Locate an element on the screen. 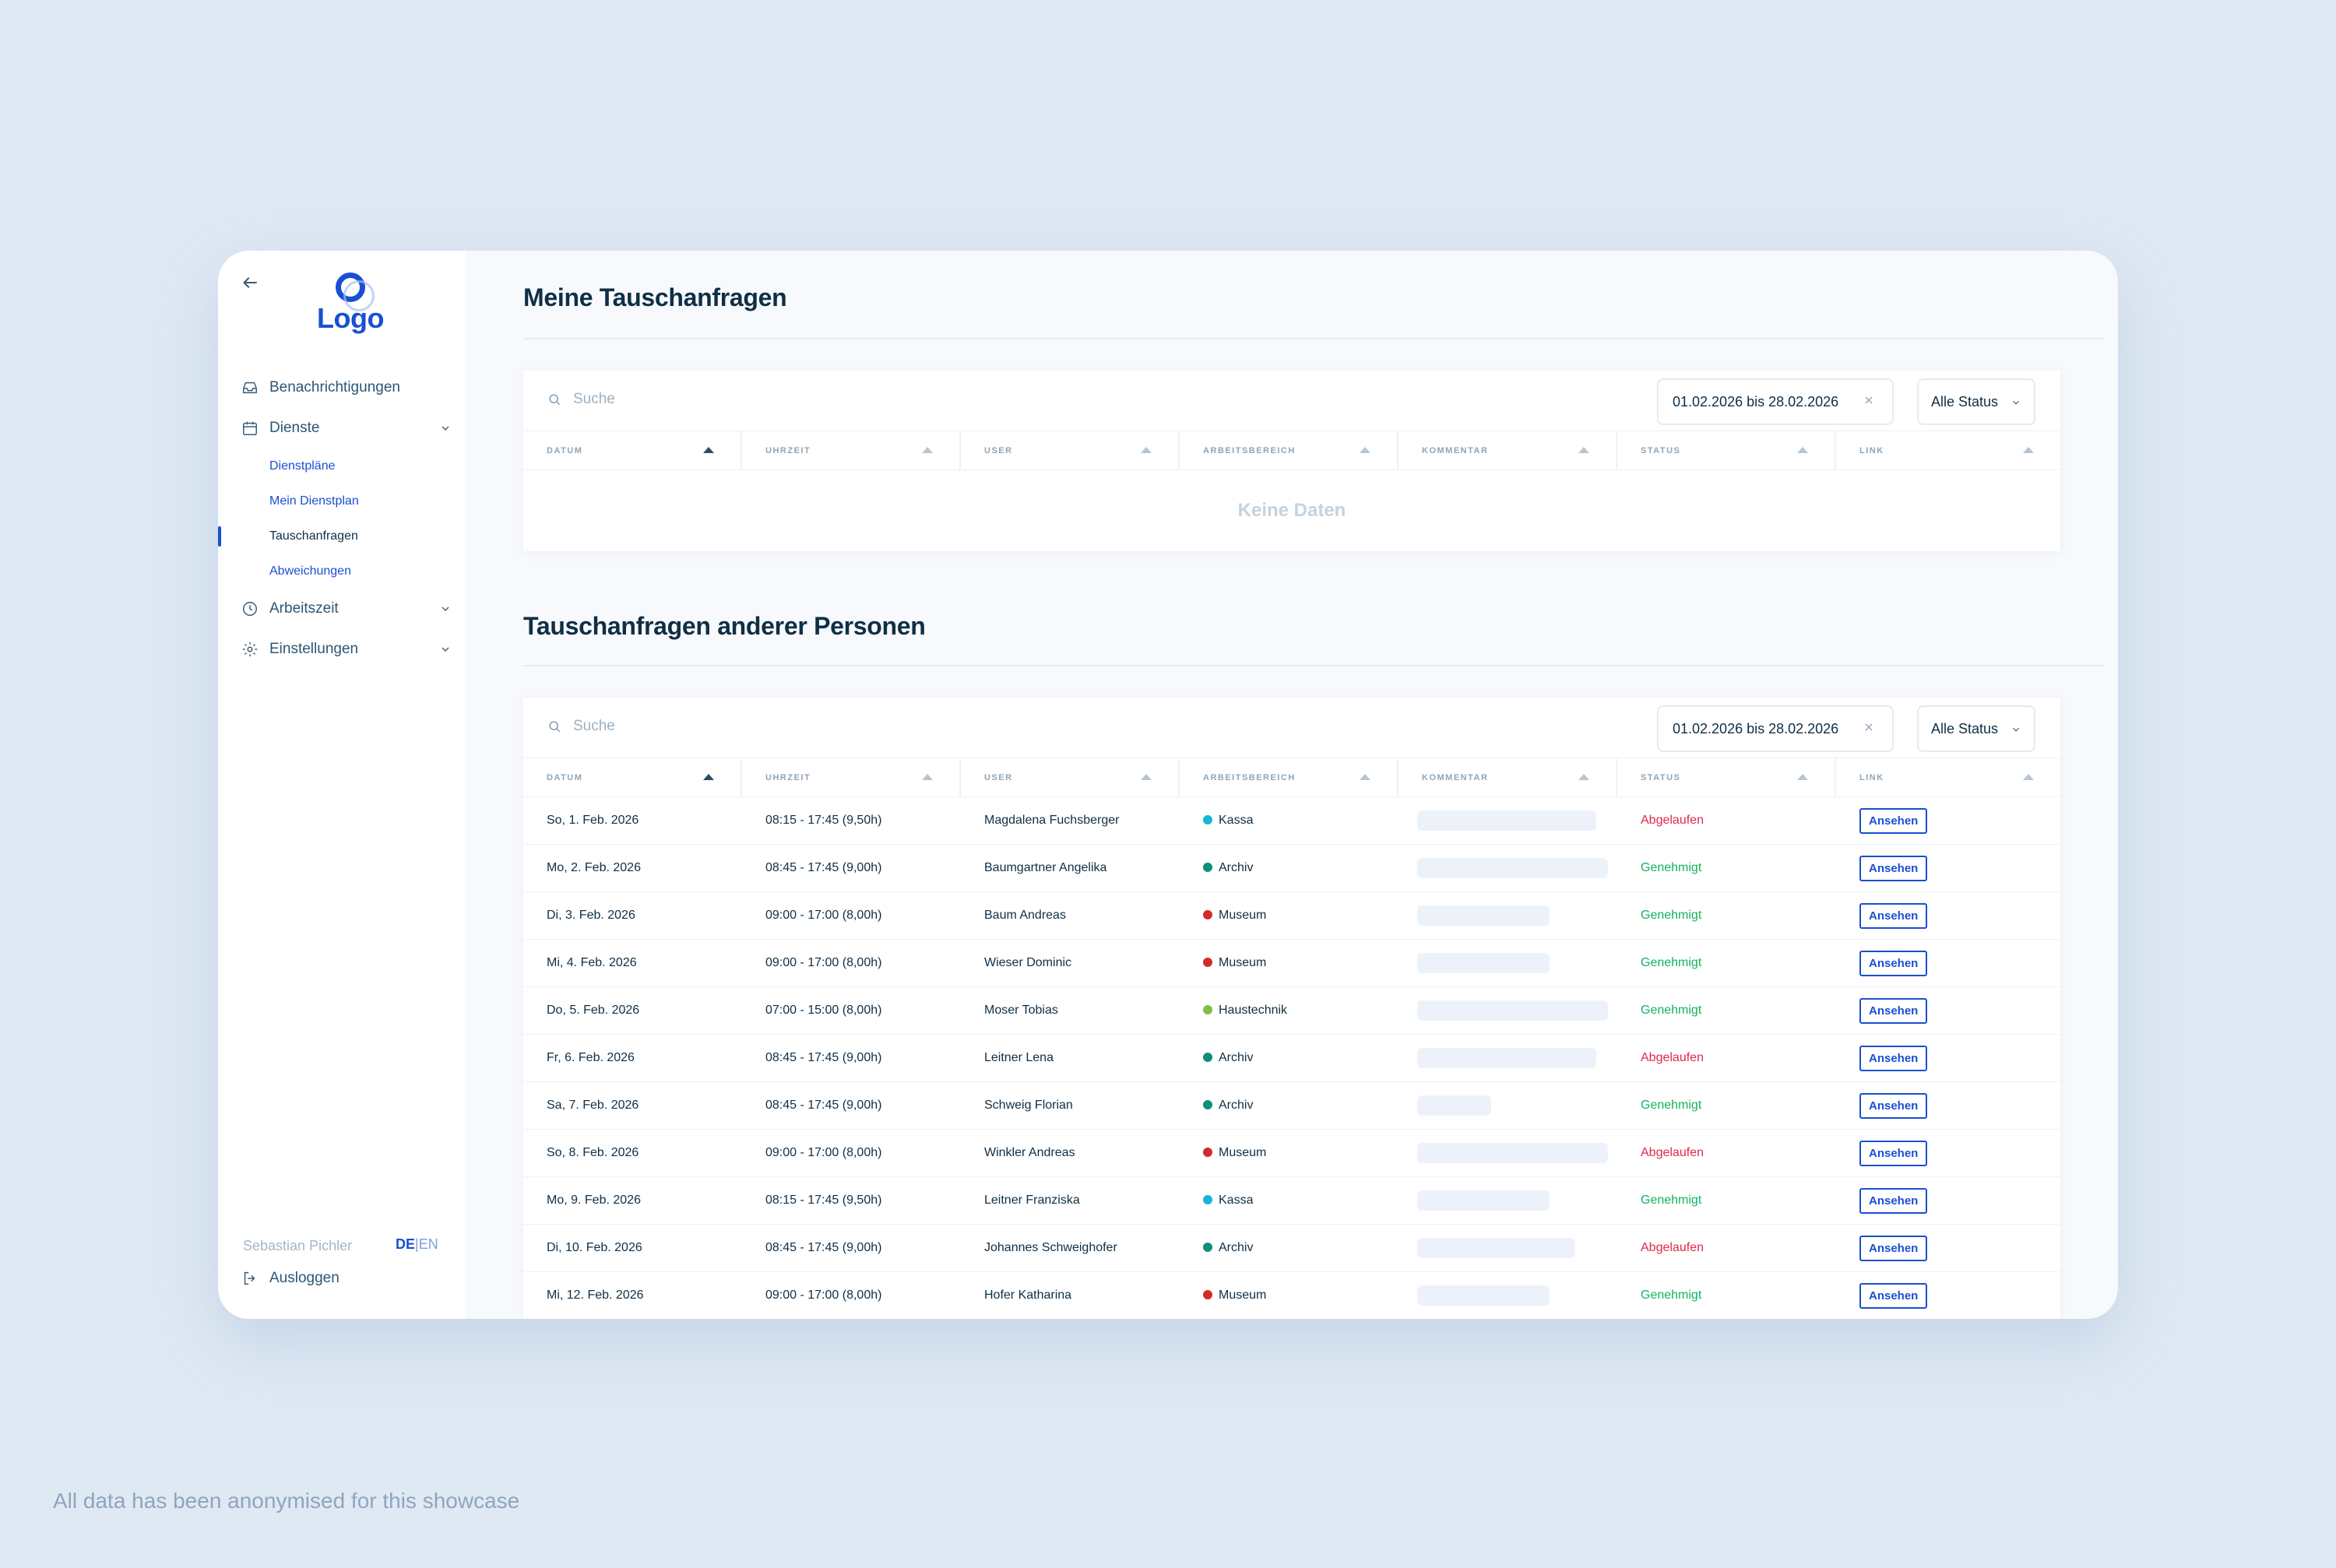  cell-uhrzeit: 08:45 - 17:45 (9,00h) is located at coordinates (823, 1057).